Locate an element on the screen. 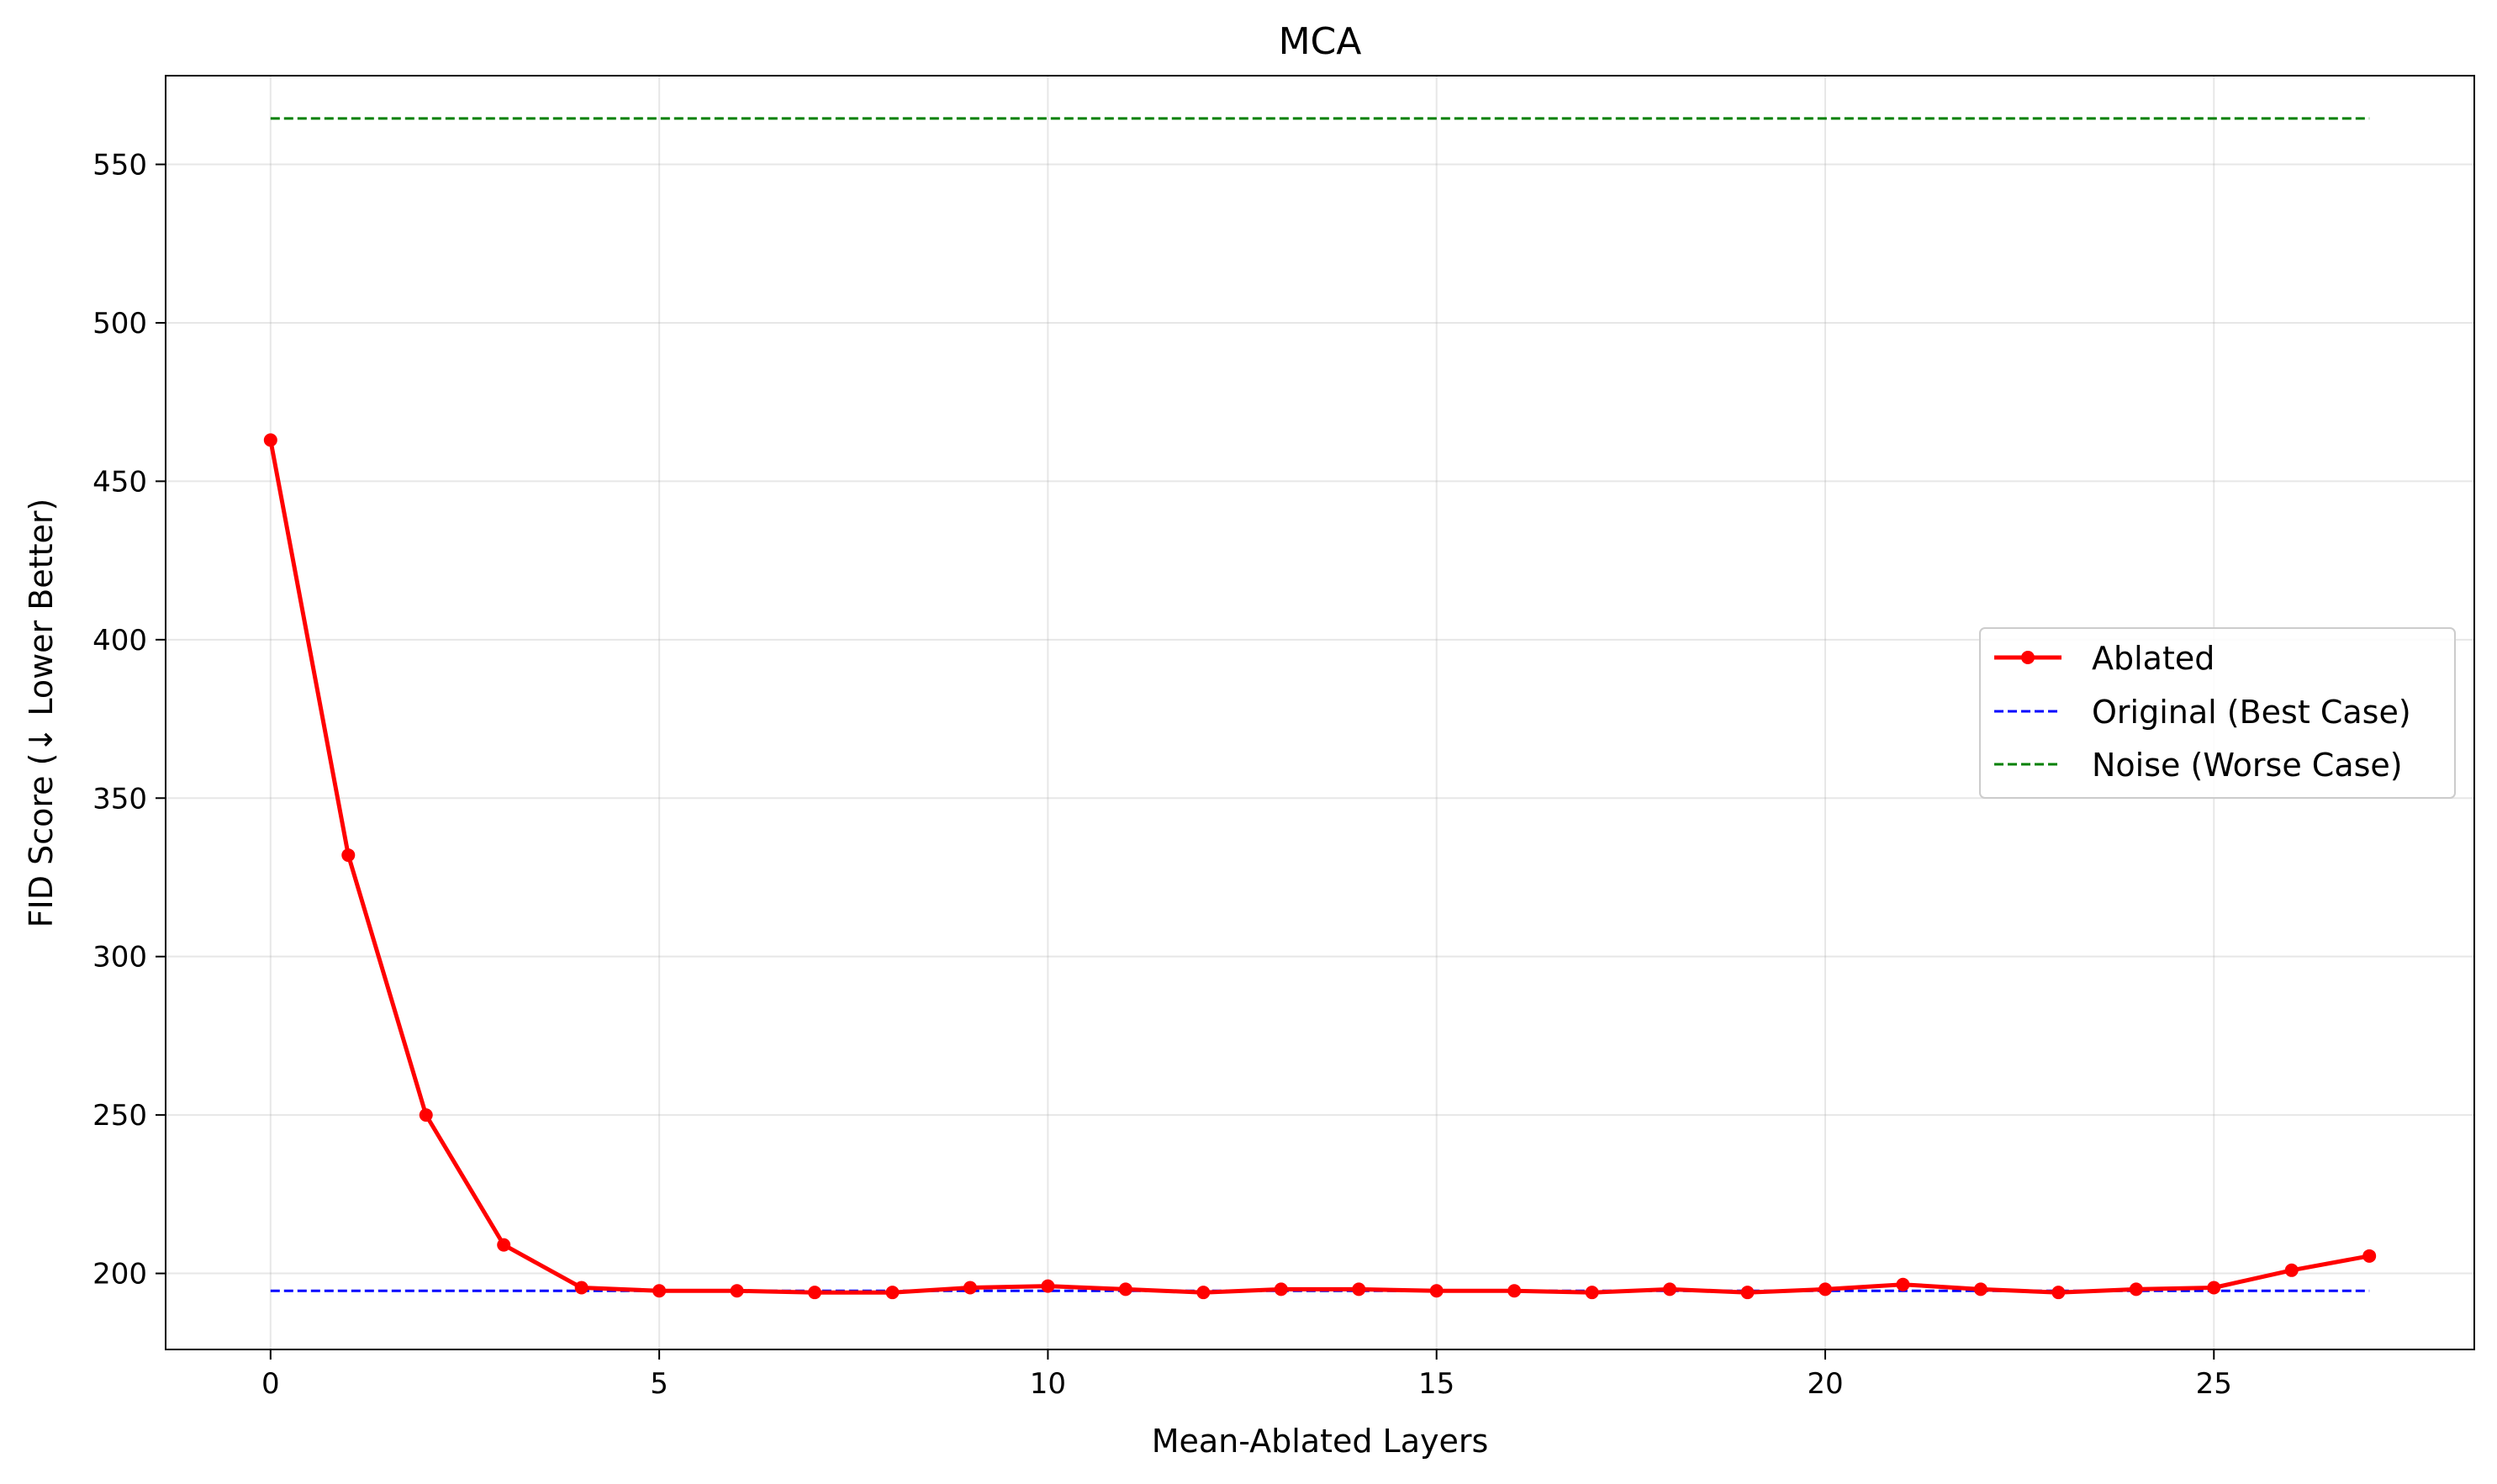 The width and height of the screenshot is (2497, 1484). x-tick-label: 25 is located at coordinates (2214, 1384).